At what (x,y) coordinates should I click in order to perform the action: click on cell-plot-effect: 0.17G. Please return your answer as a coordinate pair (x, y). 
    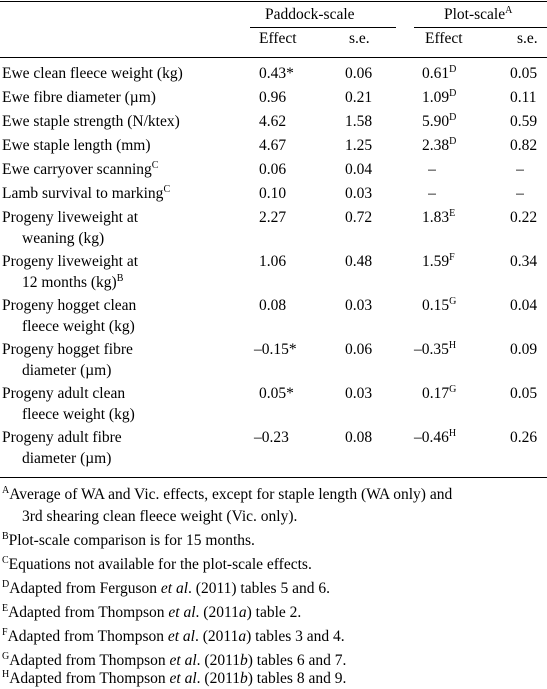
    Looking at the image, I should click on (462, 394).